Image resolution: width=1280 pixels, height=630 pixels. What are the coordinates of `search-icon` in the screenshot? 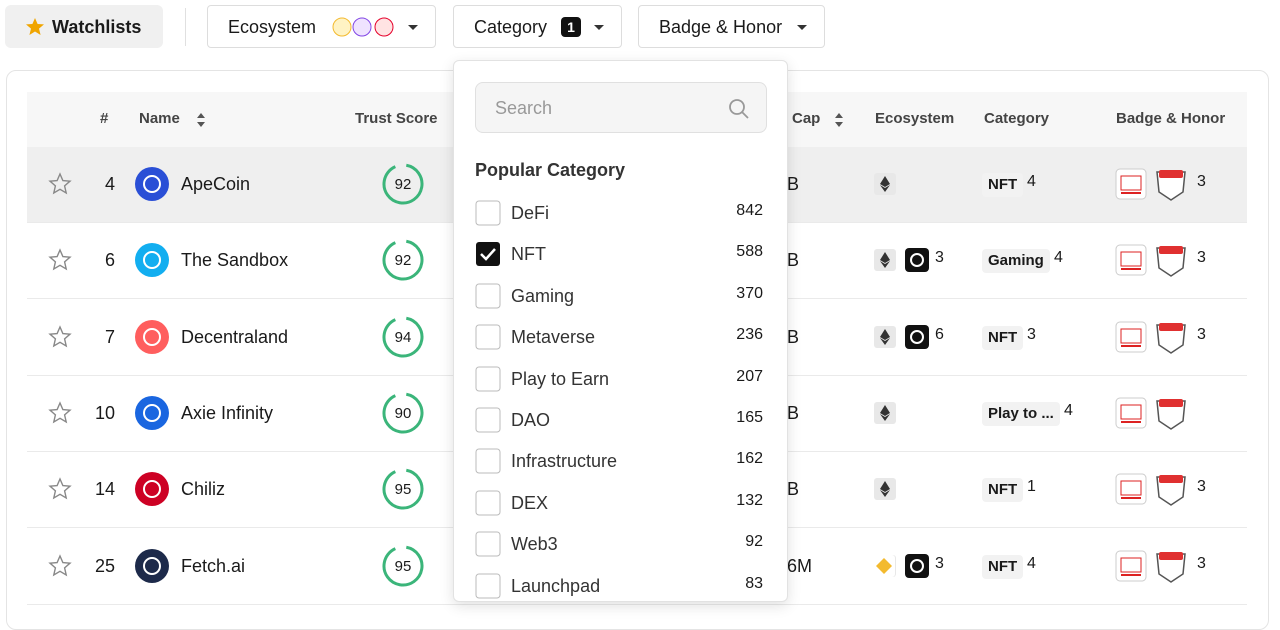 It's located at (739, 109).